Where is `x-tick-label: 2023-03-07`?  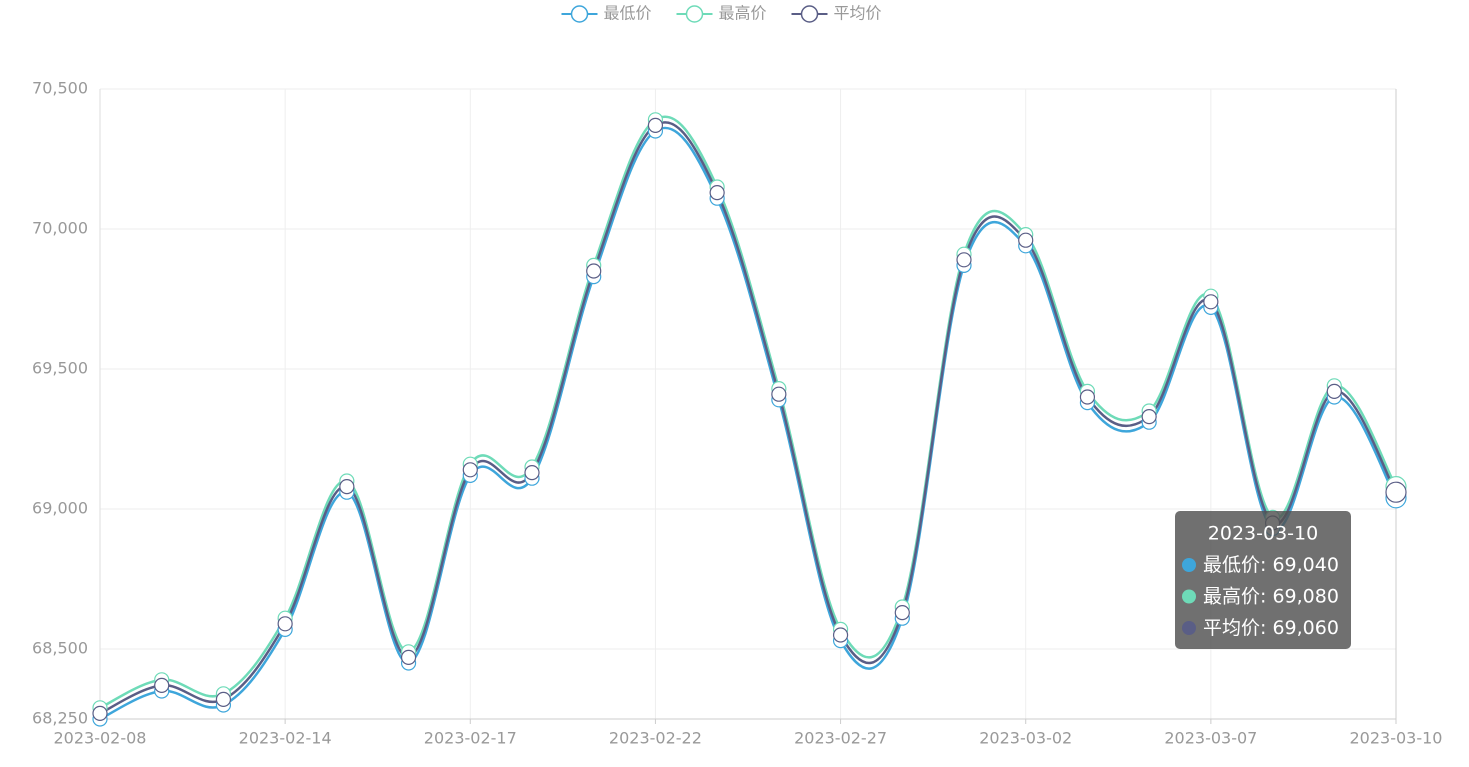
x-tick-label: 2023-03-07 is located at coordinates (1210, 738).